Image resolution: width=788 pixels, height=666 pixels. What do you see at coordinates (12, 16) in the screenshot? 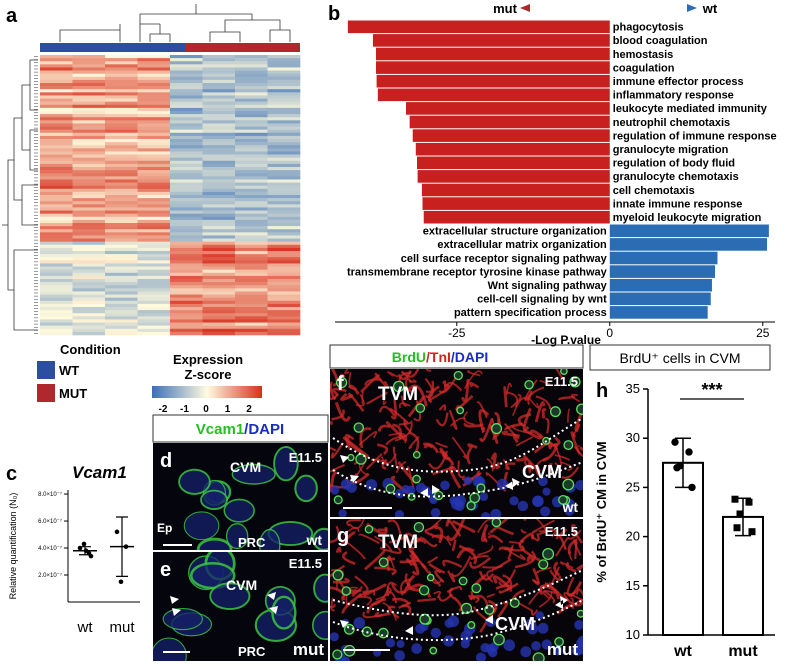
I see `panel-label: a` at bounding box center [12, 16].